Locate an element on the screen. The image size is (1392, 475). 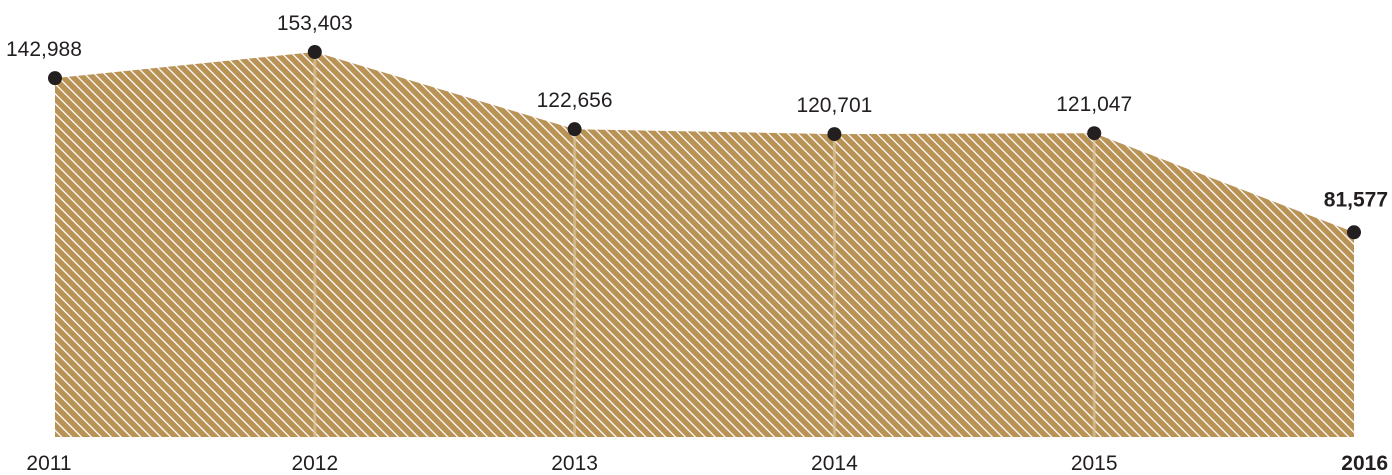
value-label-2011: 142,988 is located at coordinates (44, 49).